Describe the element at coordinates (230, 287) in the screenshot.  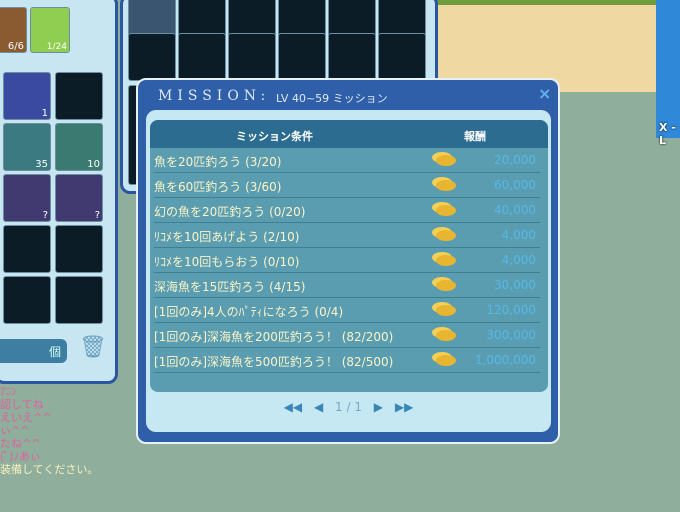
I see `mission-condition: 深海魚を15匹釣ろう (4/15)` at that location.